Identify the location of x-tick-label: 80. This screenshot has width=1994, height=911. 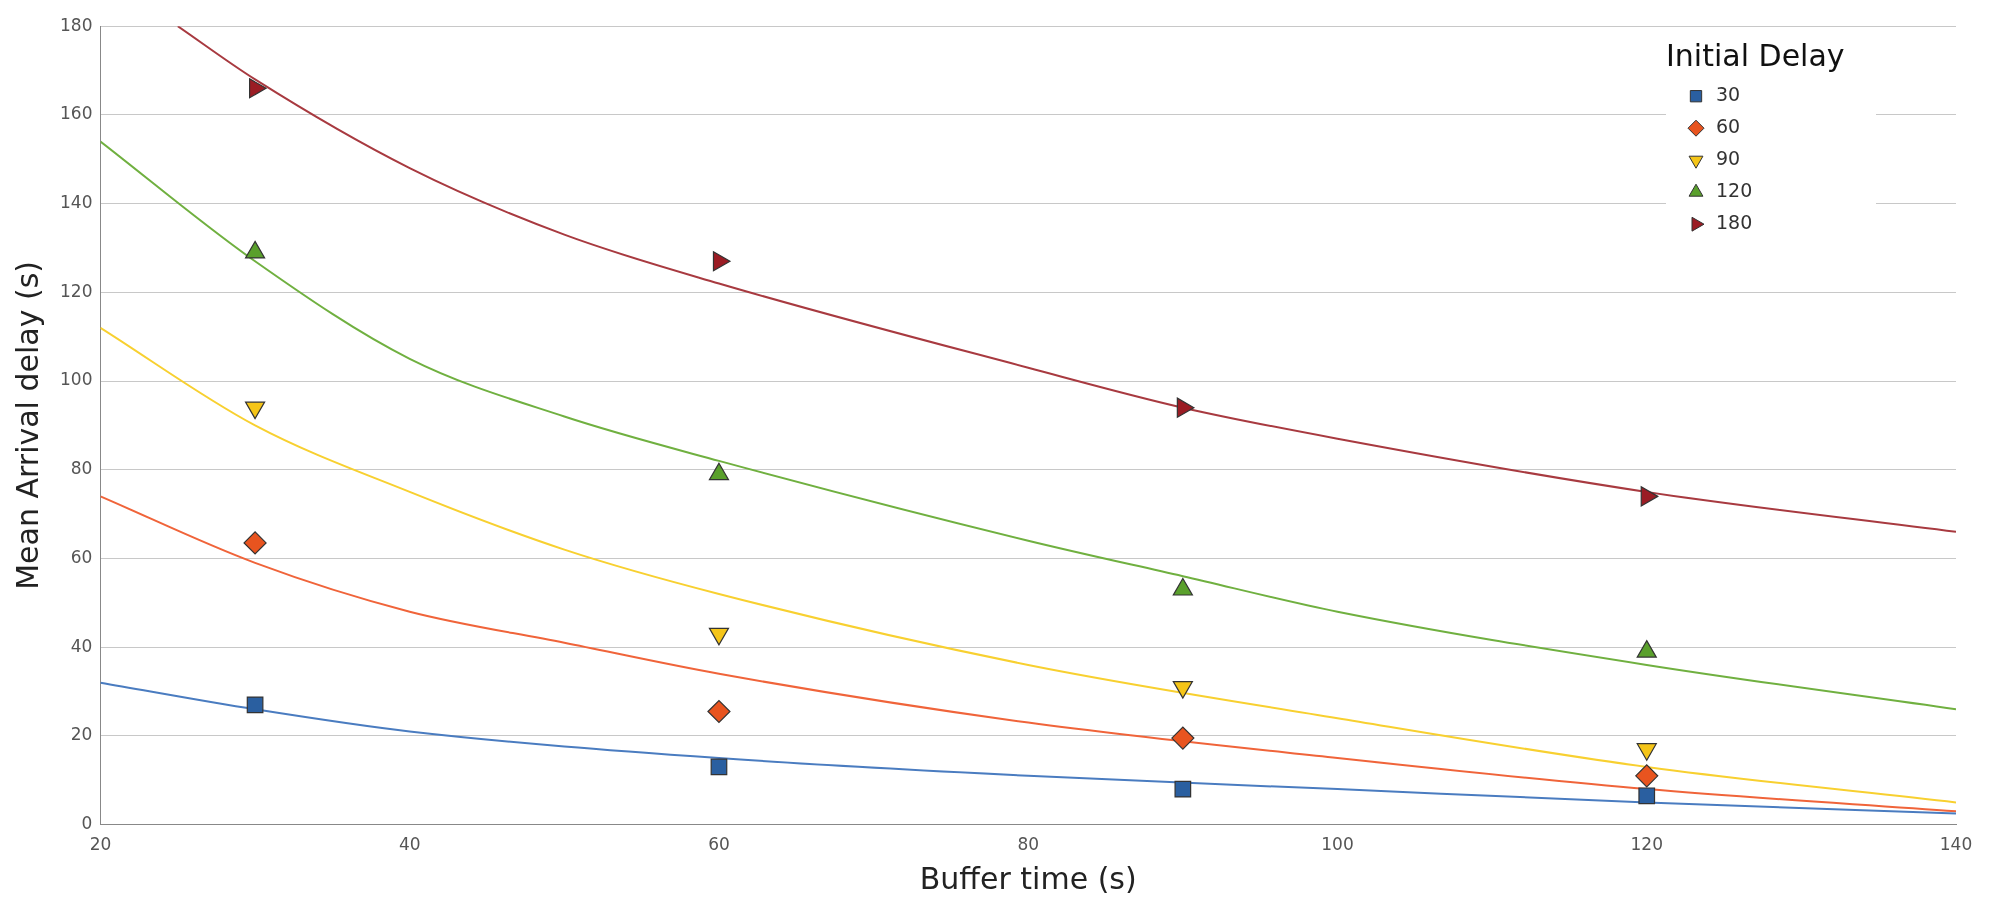
(1028, 844).